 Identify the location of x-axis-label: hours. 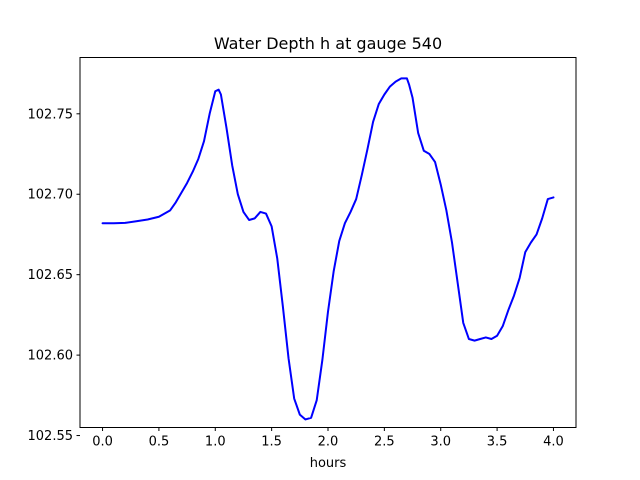
(328, 463).